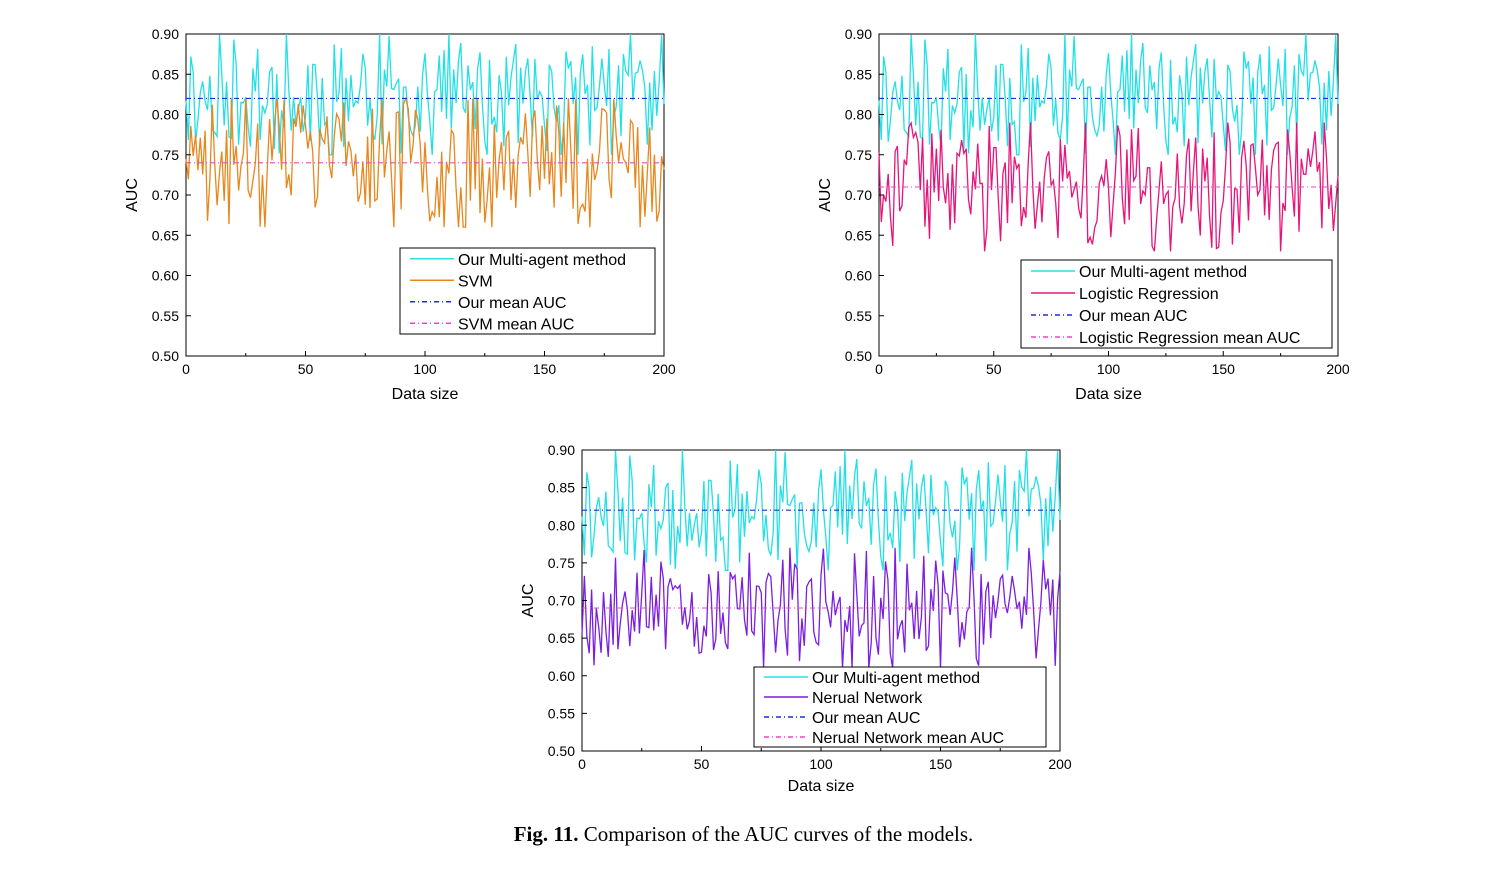 Image resolution: width=1487 pixels, height=891 pixels. I want to click on caption-label: Fig. 11., so click(546, 834).